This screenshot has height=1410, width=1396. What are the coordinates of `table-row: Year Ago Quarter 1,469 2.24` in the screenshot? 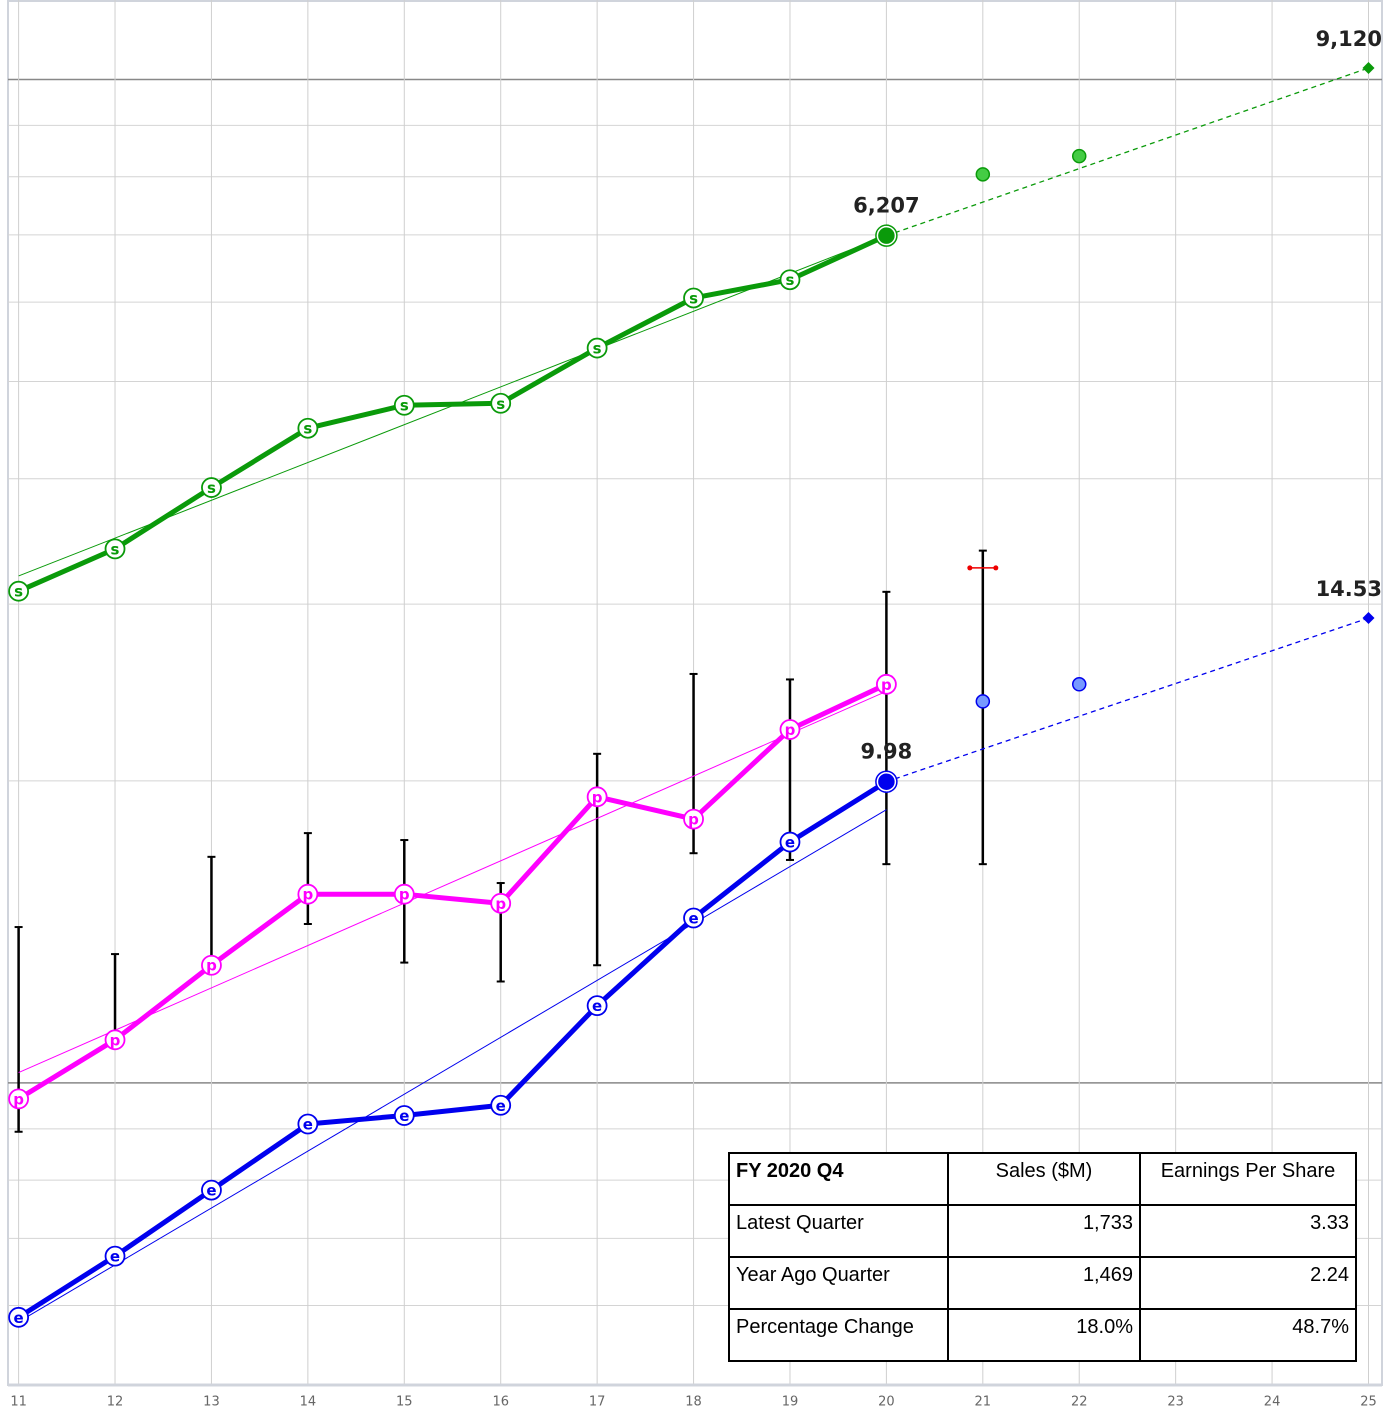 It's located at (1042, 1283).